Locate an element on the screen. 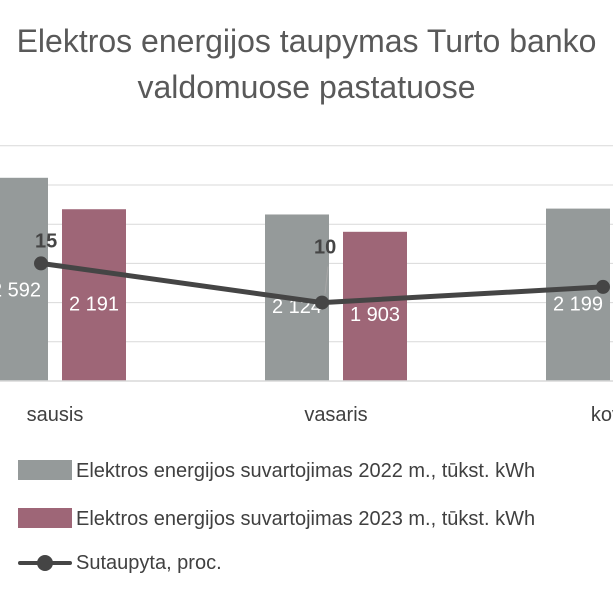 The image size is (613, 596). data-label-2022-kovas: 2 199 is located at coordinates (578, 304).